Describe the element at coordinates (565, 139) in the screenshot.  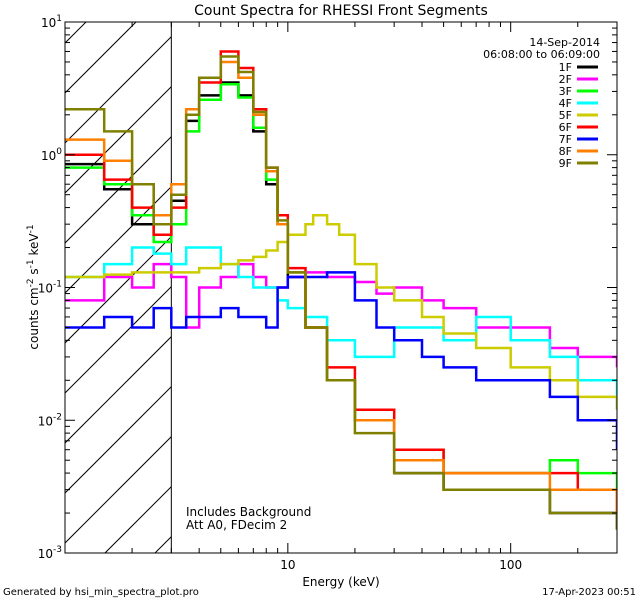
I see `legend-label-7F: 7F` at that location.